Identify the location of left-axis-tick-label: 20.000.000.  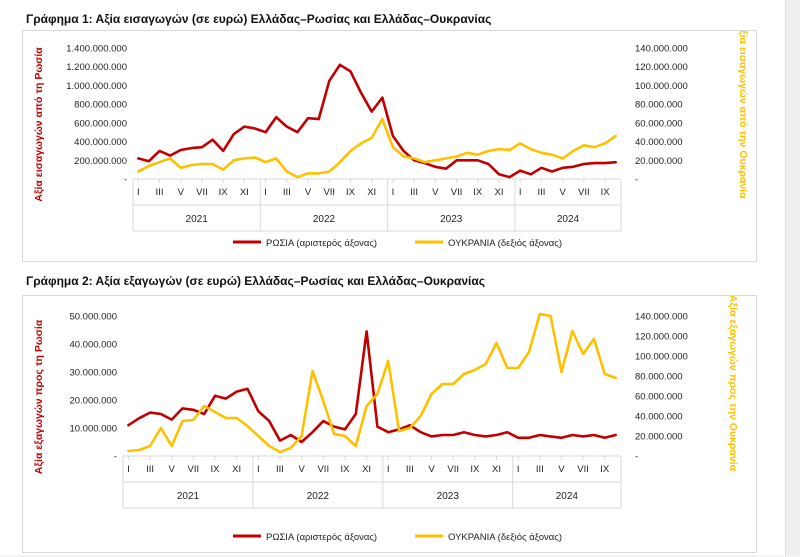
(93, 401).